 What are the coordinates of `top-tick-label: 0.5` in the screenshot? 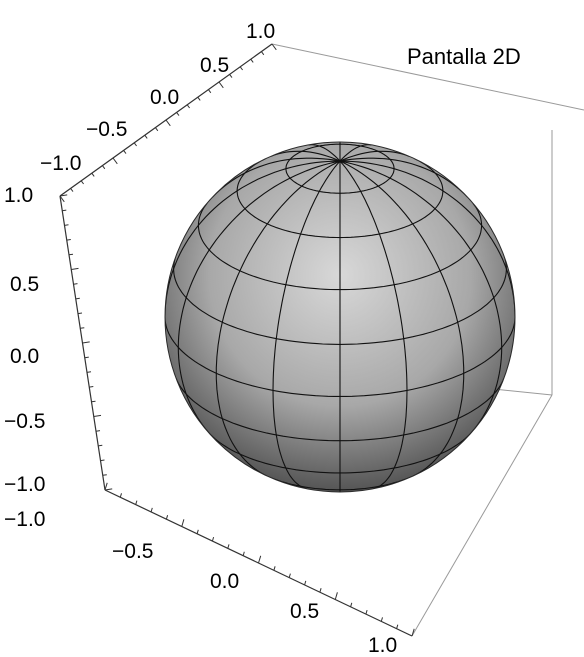 It's located at (214, 65).